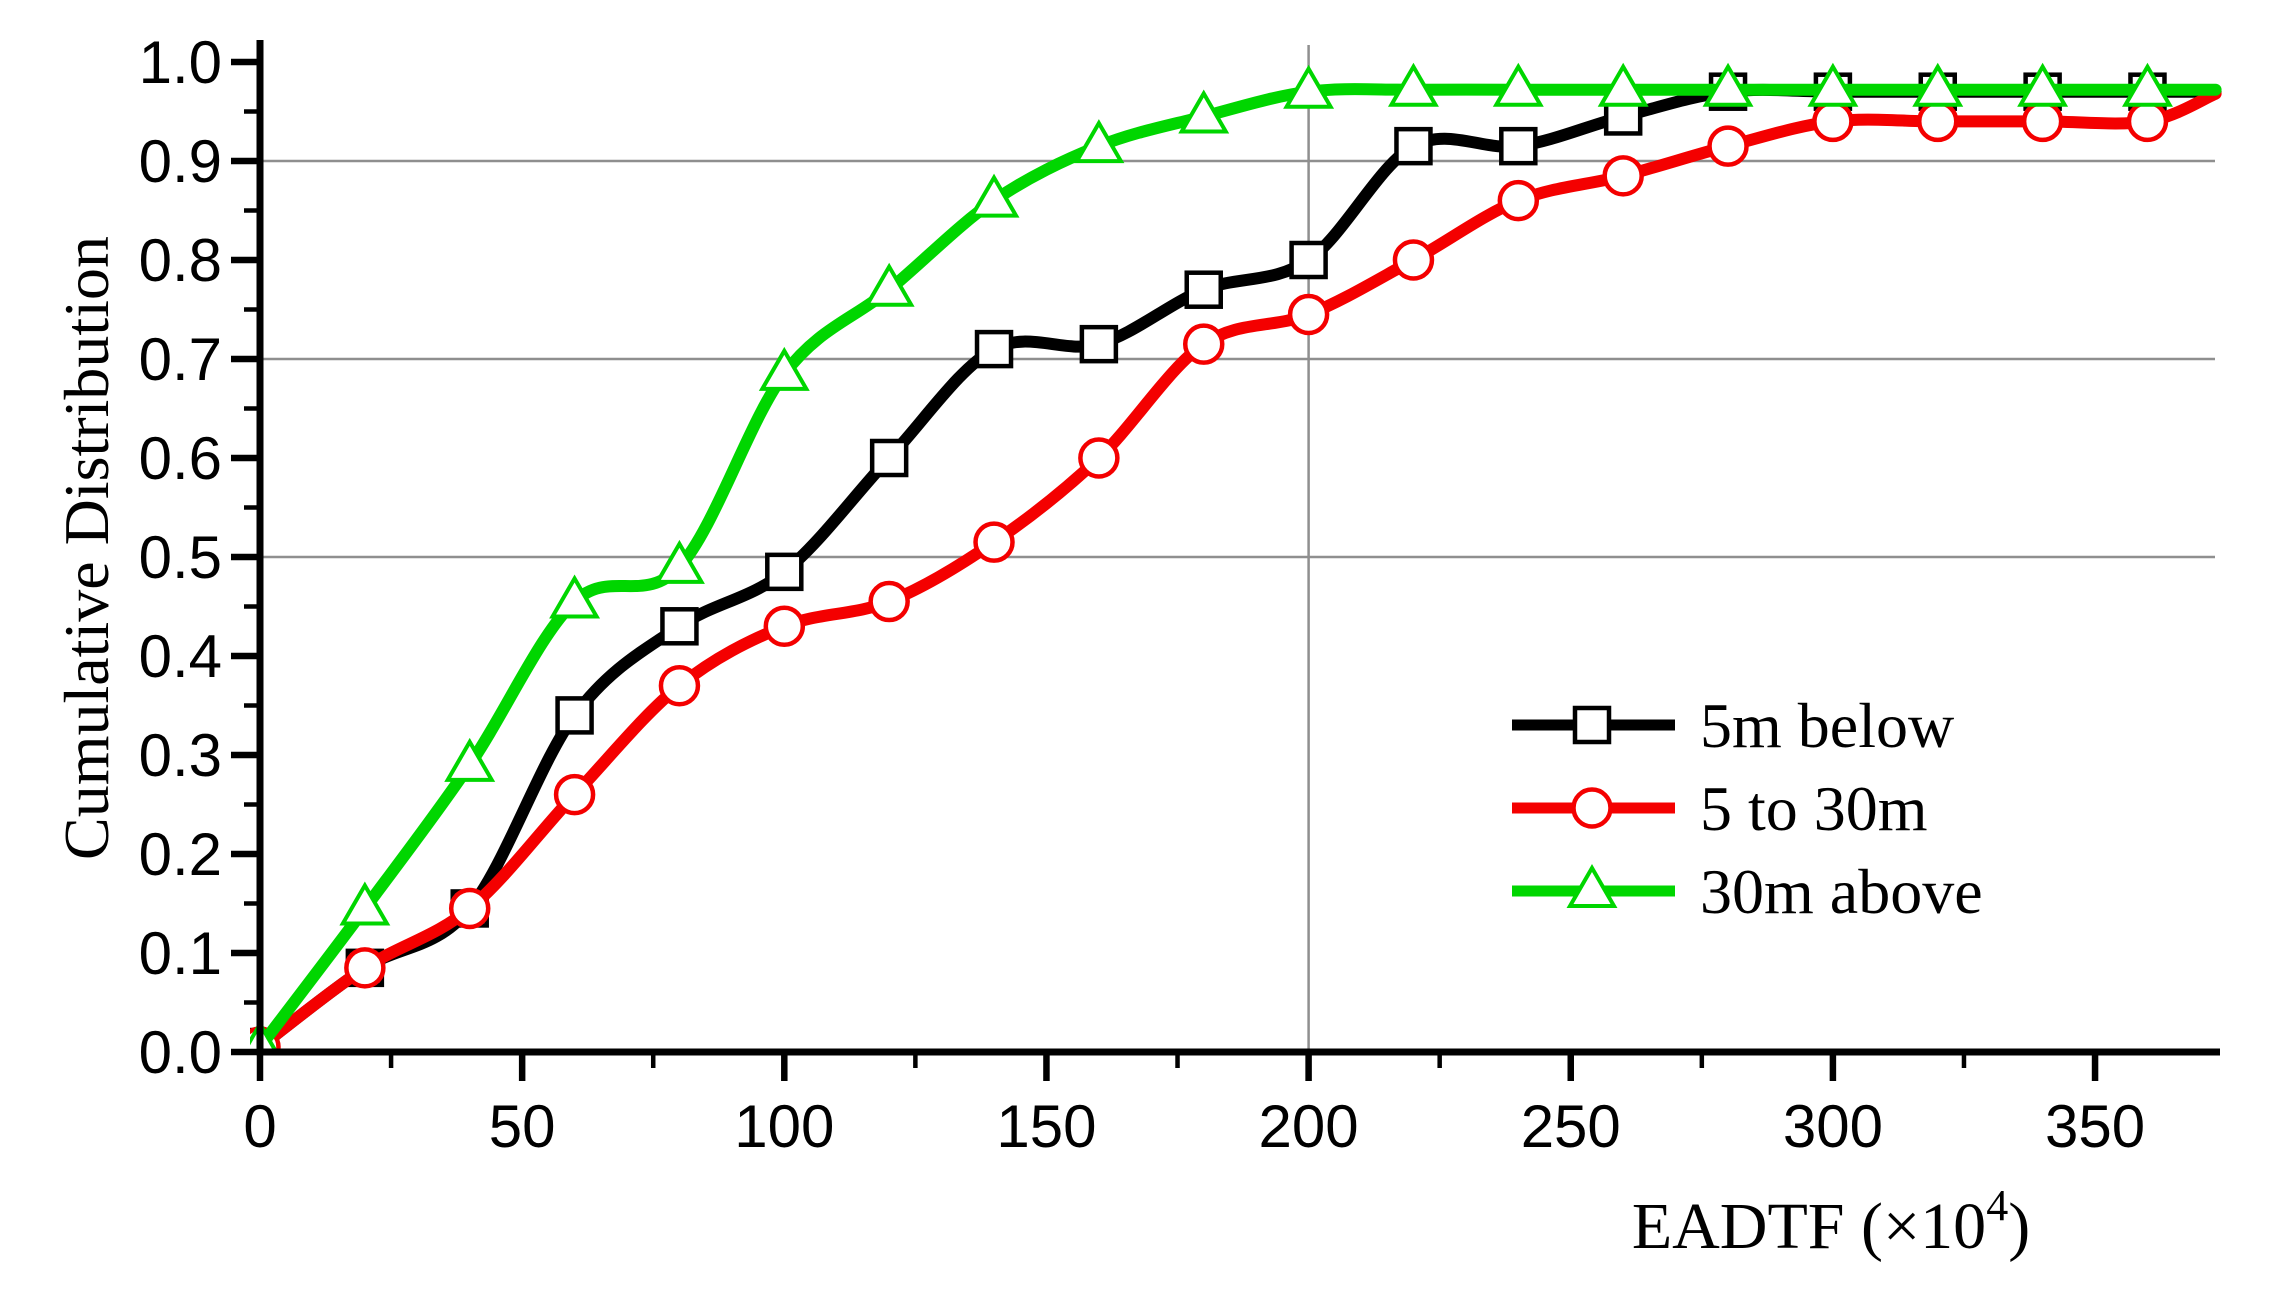  What do you see at coordinates (1841, 891) in the screenshot?
I see `legend-label-30m-above: 30m above` at bounding box center [1841, 891].